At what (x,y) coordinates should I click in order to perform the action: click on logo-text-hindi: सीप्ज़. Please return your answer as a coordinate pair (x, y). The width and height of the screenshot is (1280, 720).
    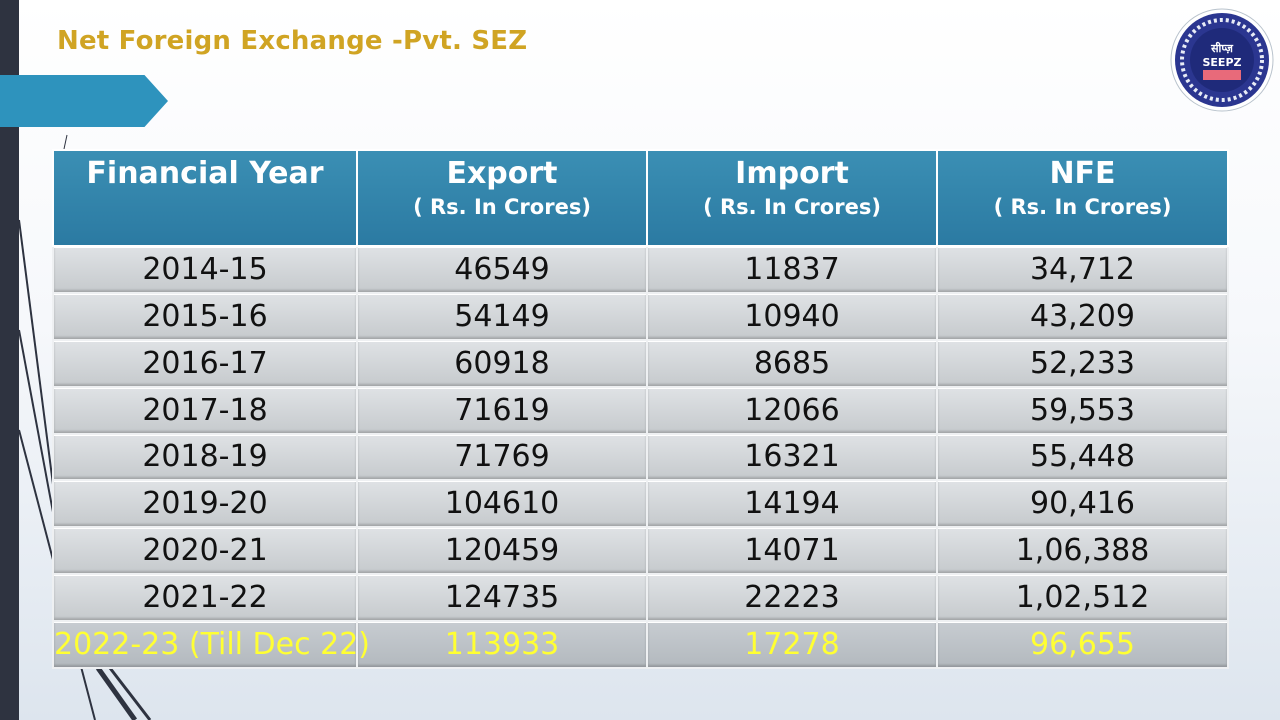
    Looking at the image, I should click on (1222, 48).